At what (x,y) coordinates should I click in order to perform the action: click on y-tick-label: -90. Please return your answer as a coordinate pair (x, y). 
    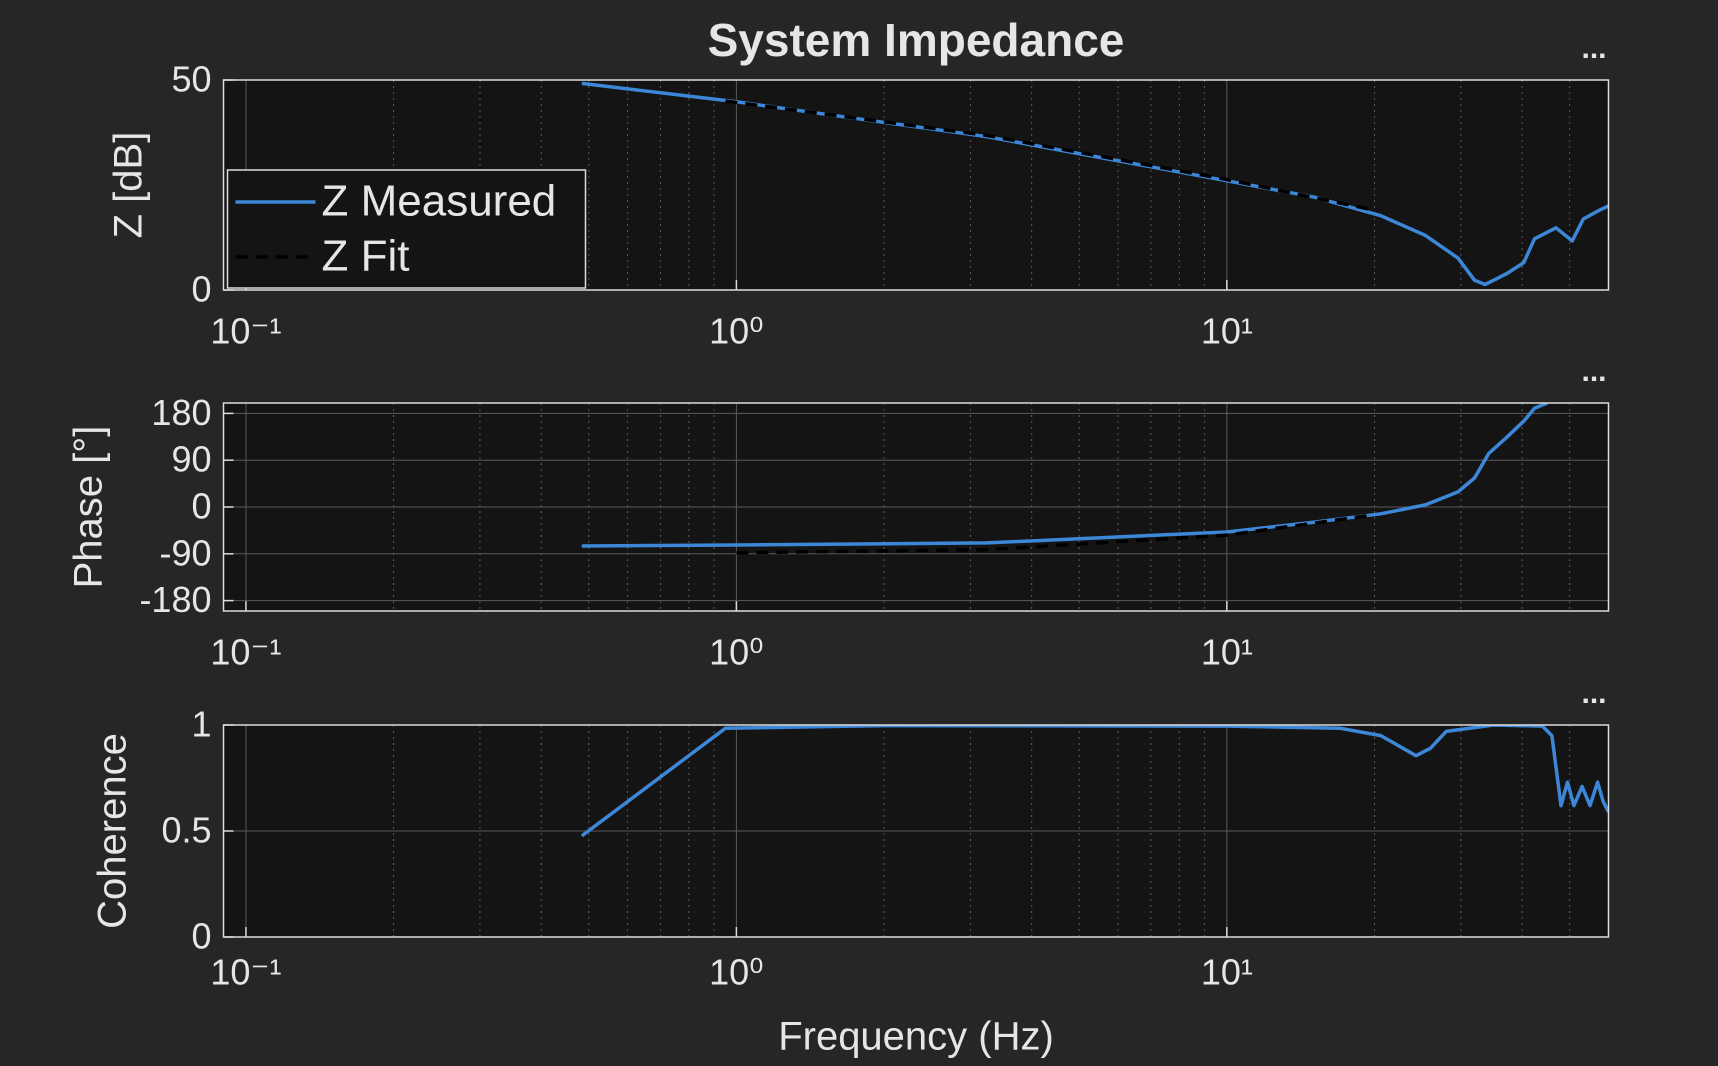
    Looking at the image, I should click on (185, 552).